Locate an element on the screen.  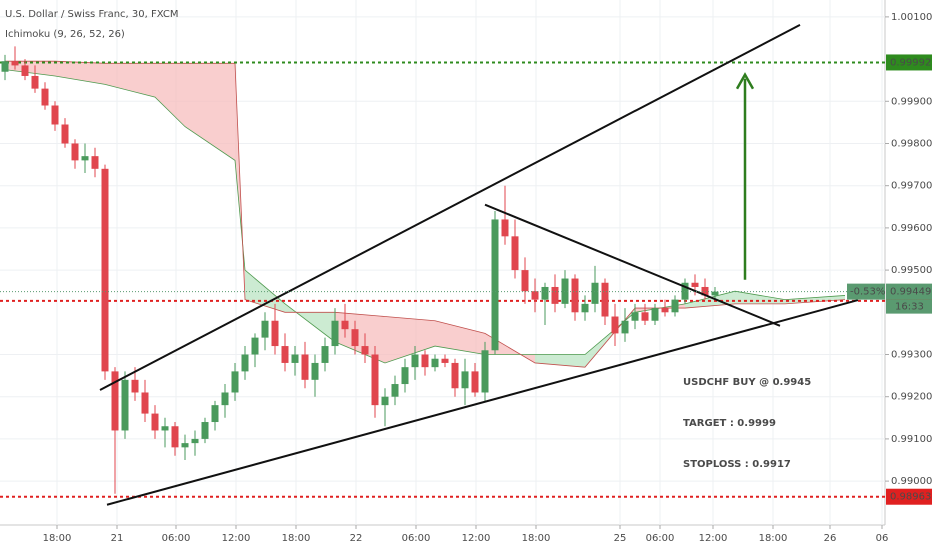
annotation: TARGET : 0.9999 is located at coordinates (729, 423).